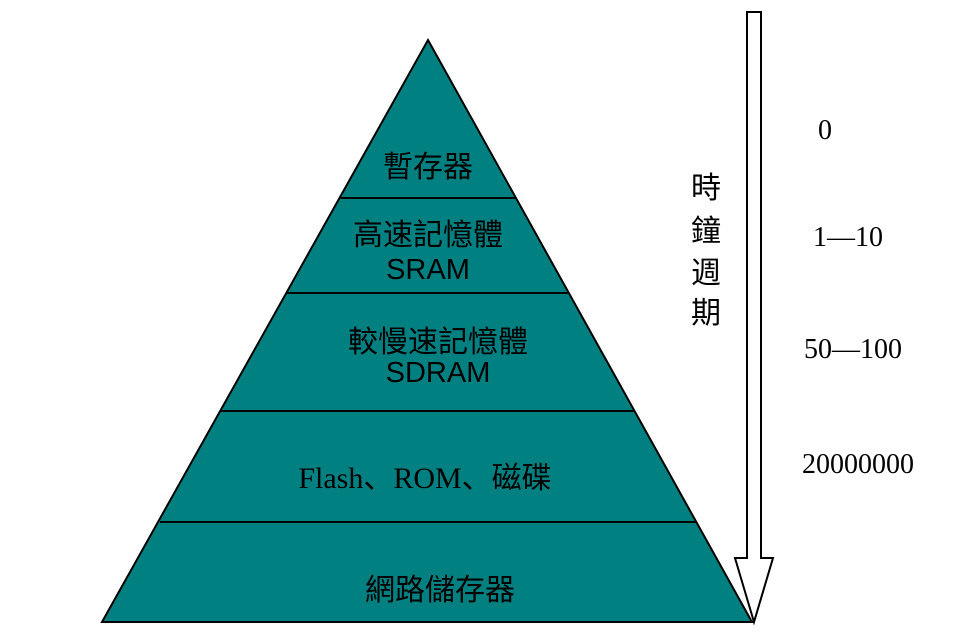 The image size is (970, 640). I want to click on clock-cycle-char-1: 時, so click(706, 188).